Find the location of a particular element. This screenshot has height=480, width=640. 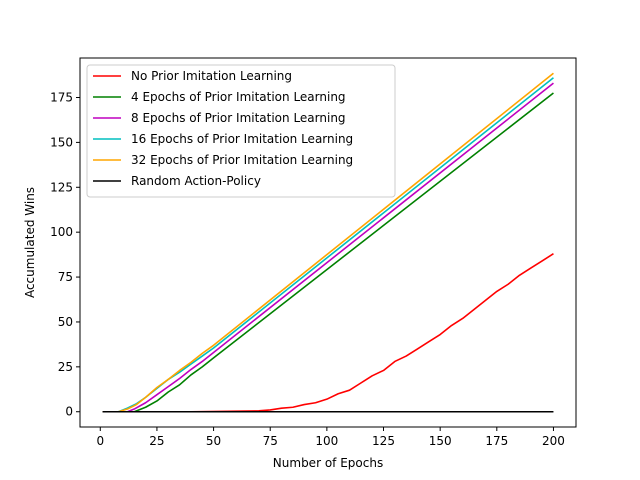

legend-label: Random Action-Policy is located at coordinates (196, 181).